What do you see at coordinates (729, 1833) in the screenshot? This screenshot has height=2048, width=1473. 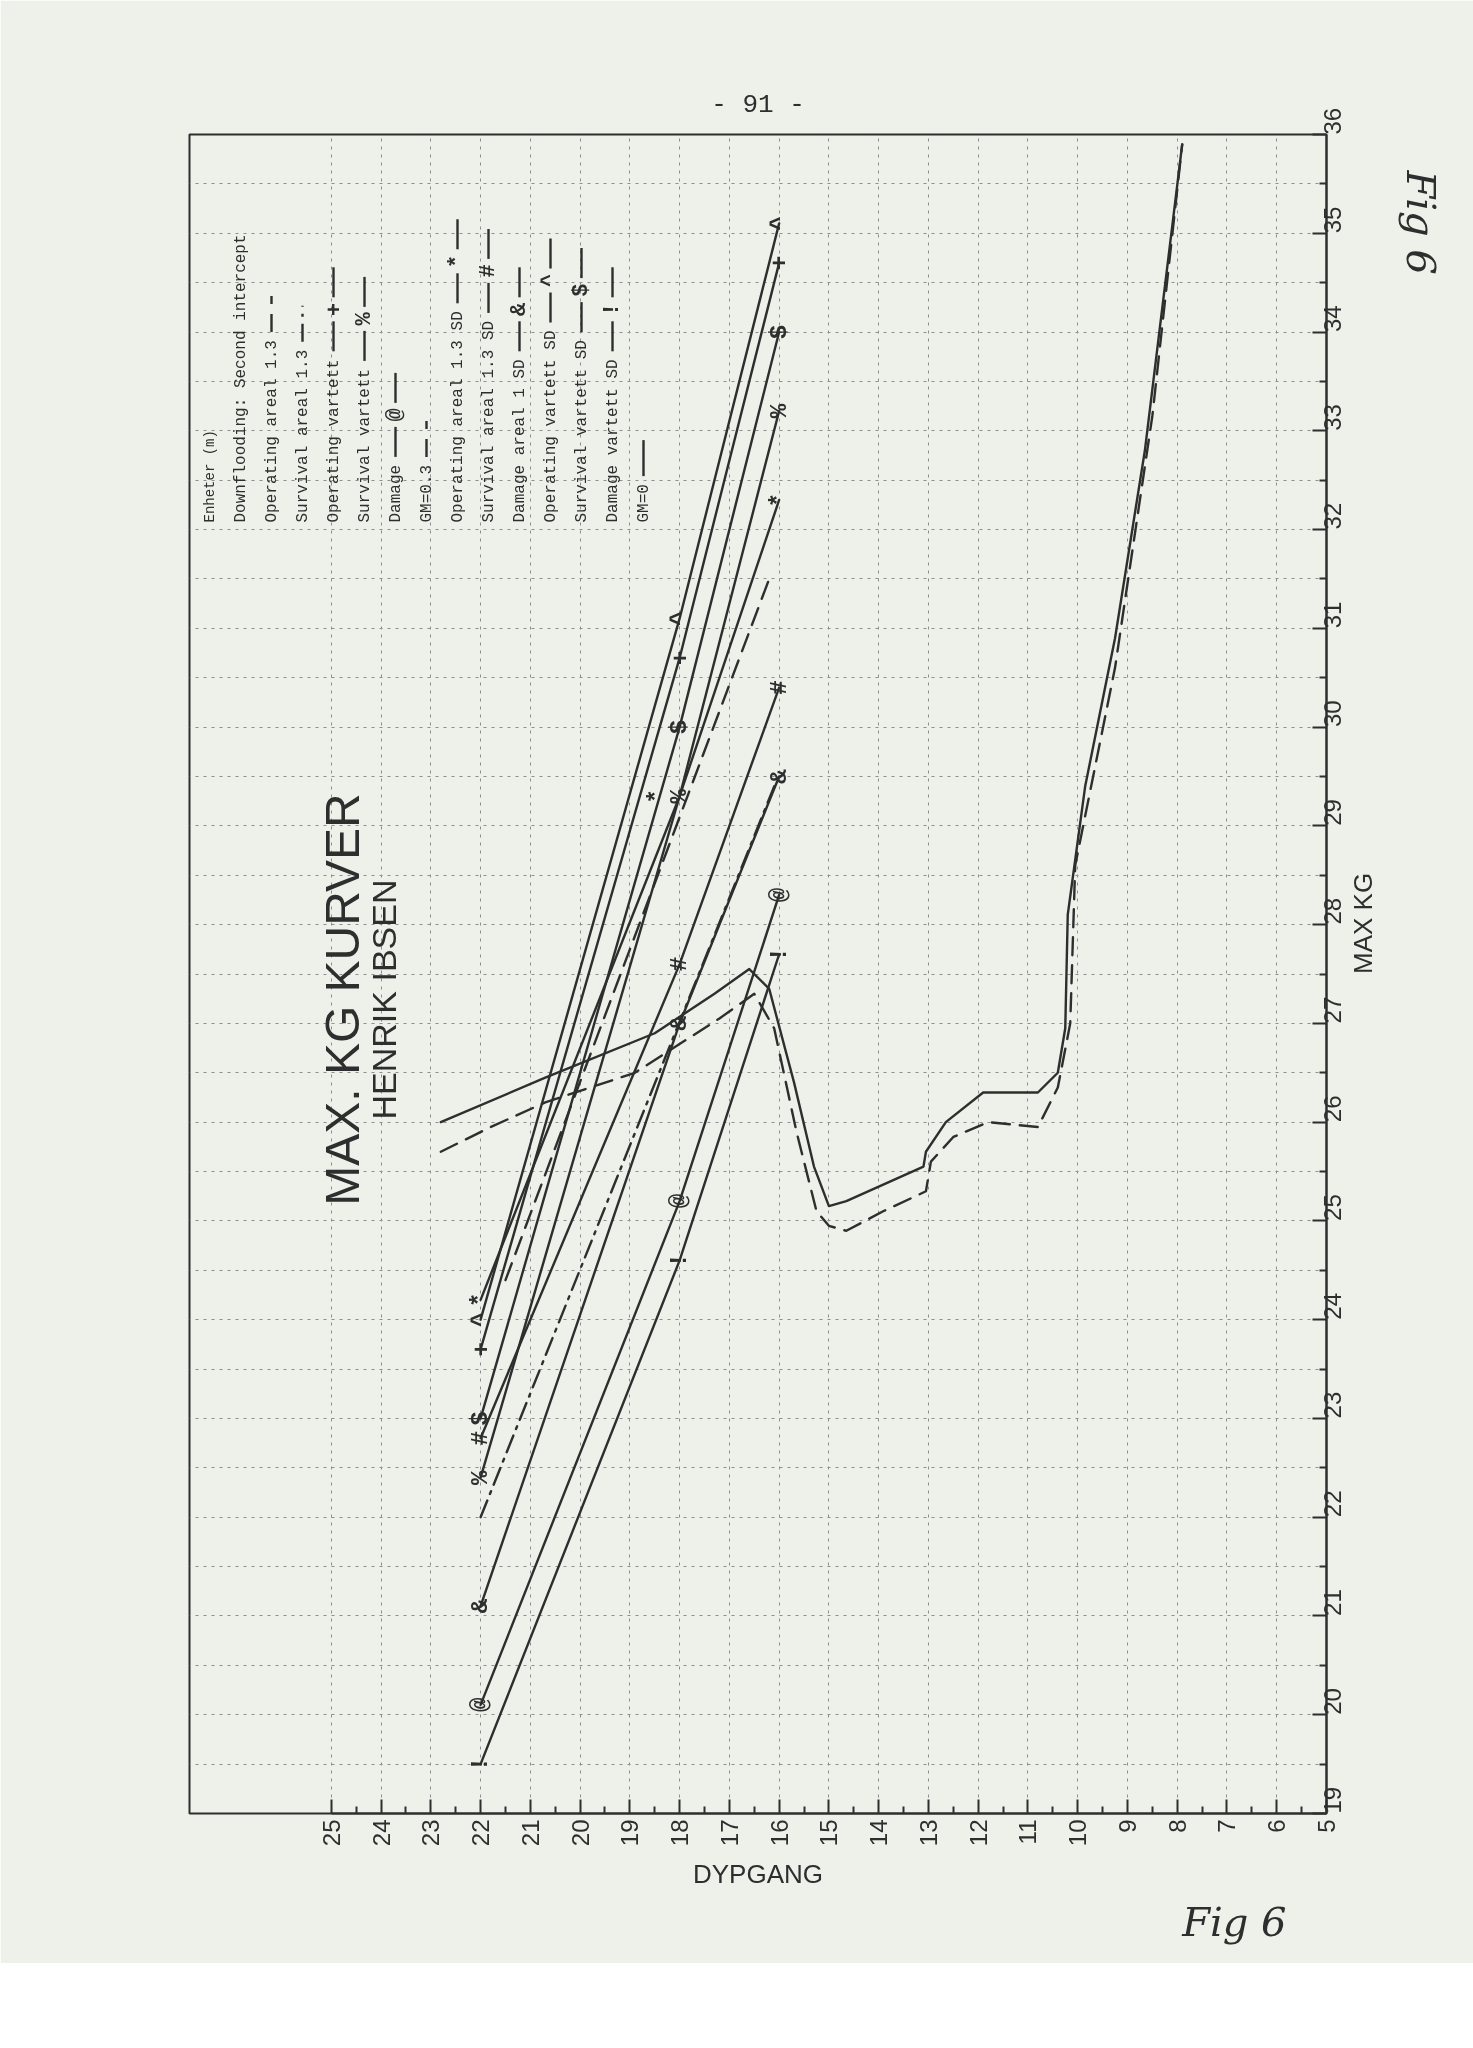 I see `x-tick-label: 17` at bounding box center [729, 1833].